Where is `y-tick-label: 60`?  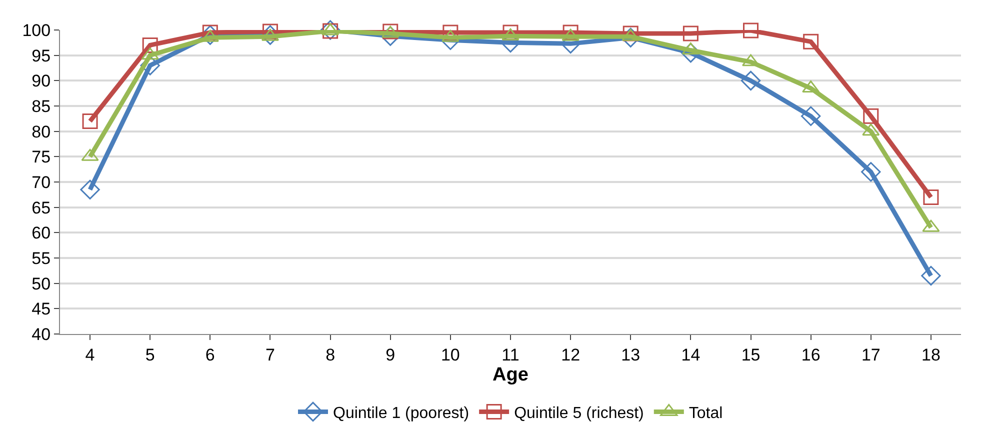 y-tick-label: 60 is located at coordinates (41, 233).